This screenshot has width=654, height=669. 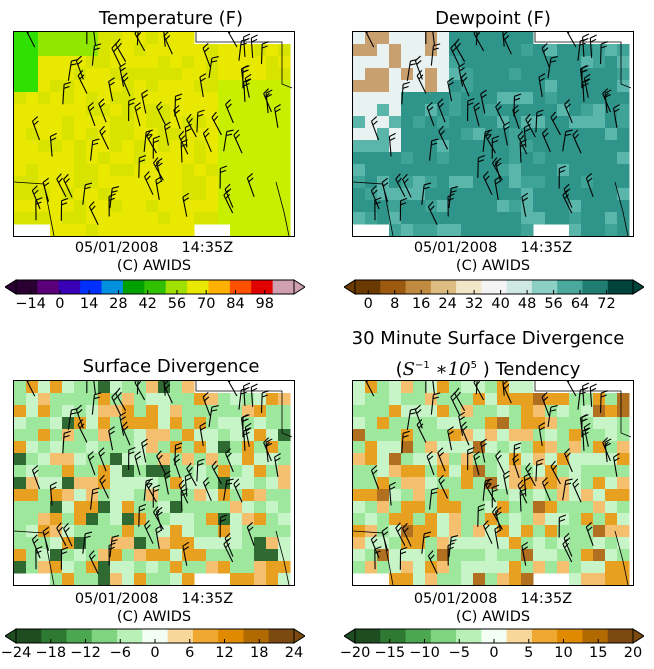 I want to click on colorbar-tick-label: 20, so click(x=633, y=653).